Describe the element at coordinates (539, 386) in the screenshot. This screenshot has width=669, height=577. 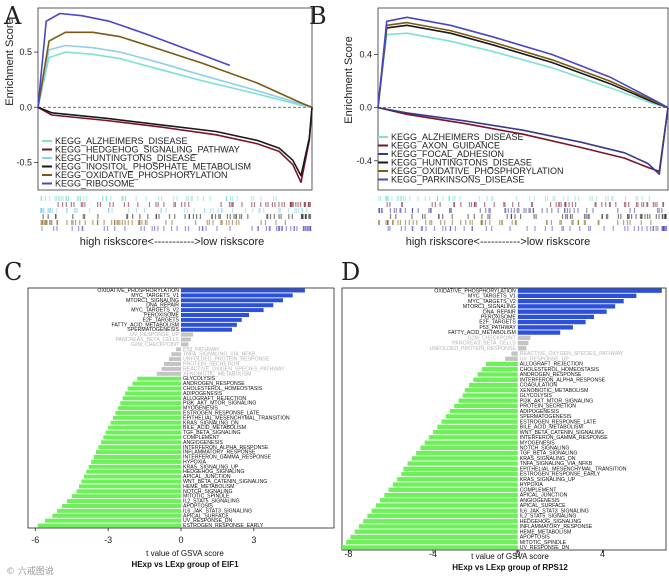
I see `gsva-bar-label: COAGULATION` at that location.